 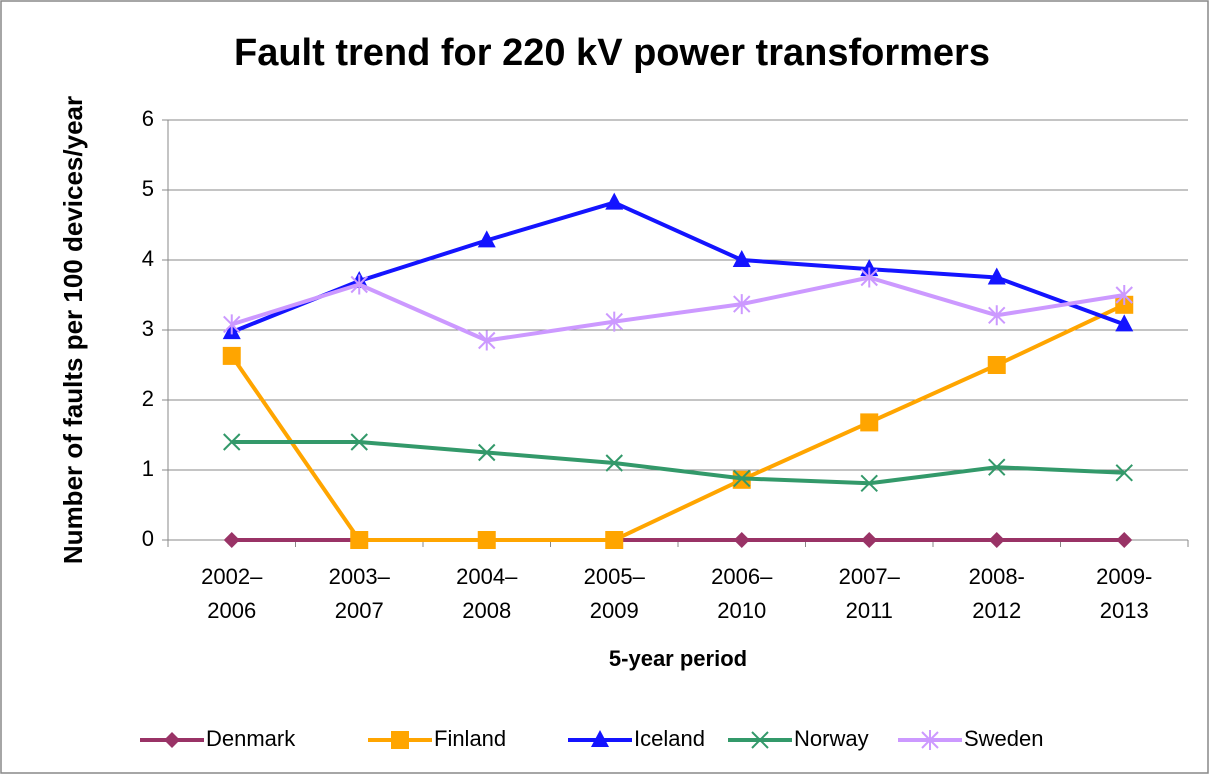 I want to click on x-tick-label: 2008-, so click(x=997, y=576).